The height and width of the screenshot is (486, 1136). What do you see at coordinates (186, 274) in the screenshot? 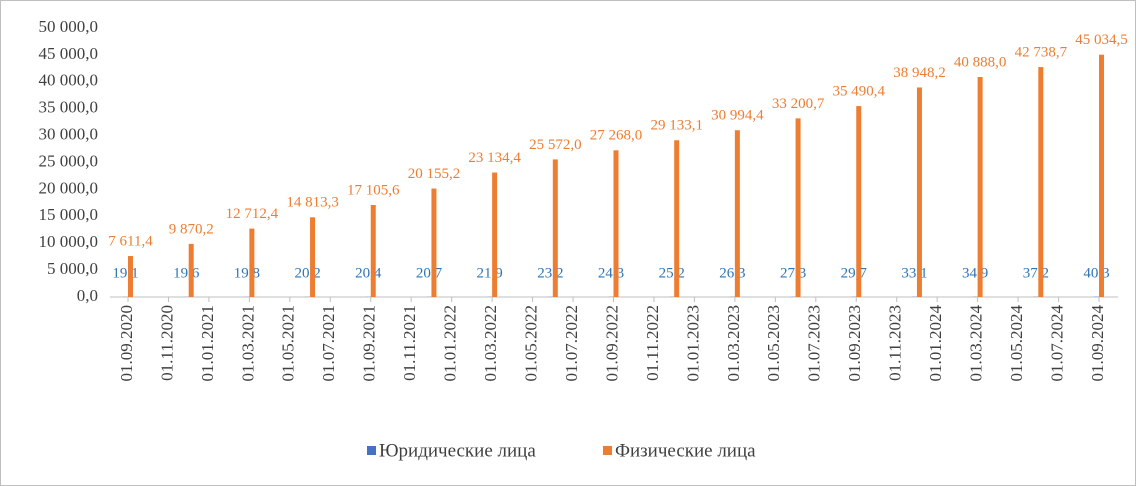
I see `data-label: 19,6` at bounding box center [186, 274].